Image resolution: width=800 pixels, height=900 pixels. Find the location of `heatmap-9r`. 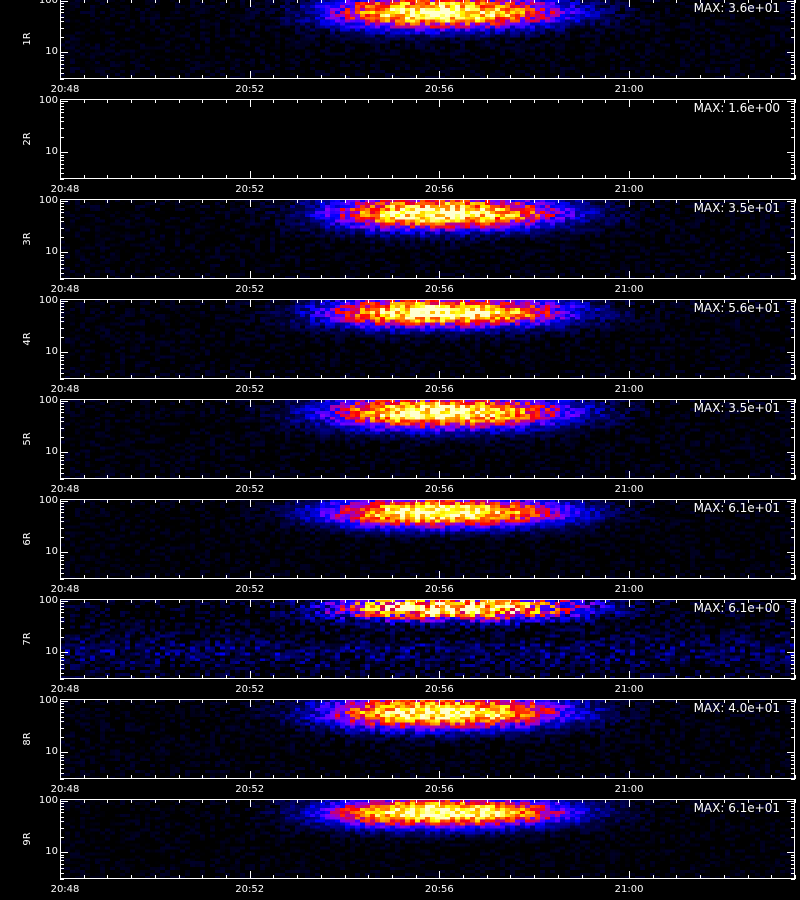

heatmap-9r is located at coordinates (427, 839).